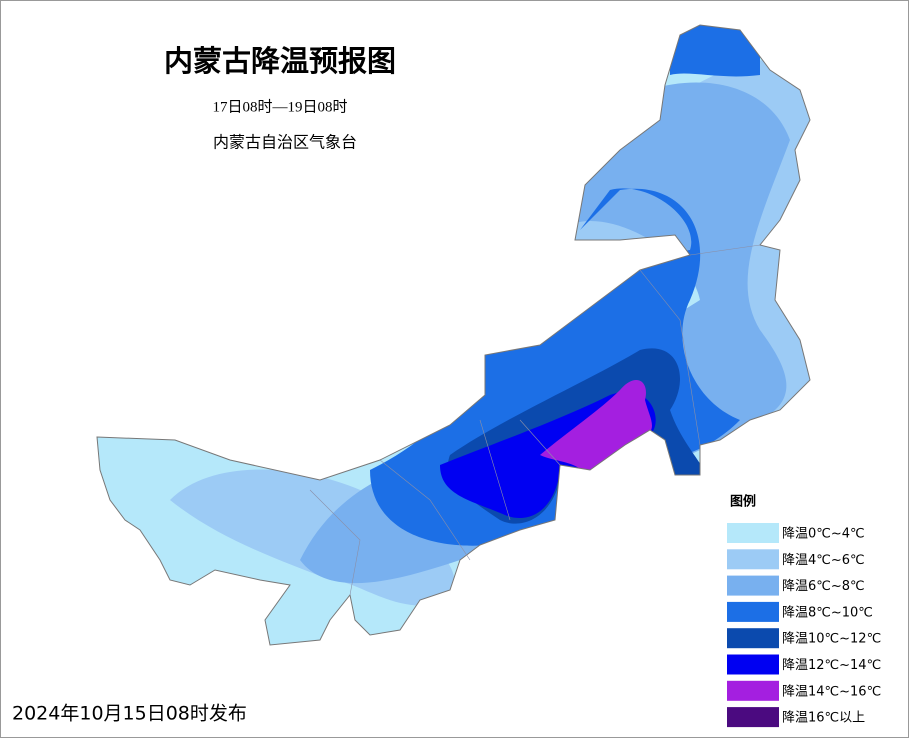 Image resolution: width=909 pixels, height=738 pixels. What do you see at coordinates (823, 586) in the screenshot?
I see `legend-label: 降温6℃~8℃` at bounding box center [823, 586].